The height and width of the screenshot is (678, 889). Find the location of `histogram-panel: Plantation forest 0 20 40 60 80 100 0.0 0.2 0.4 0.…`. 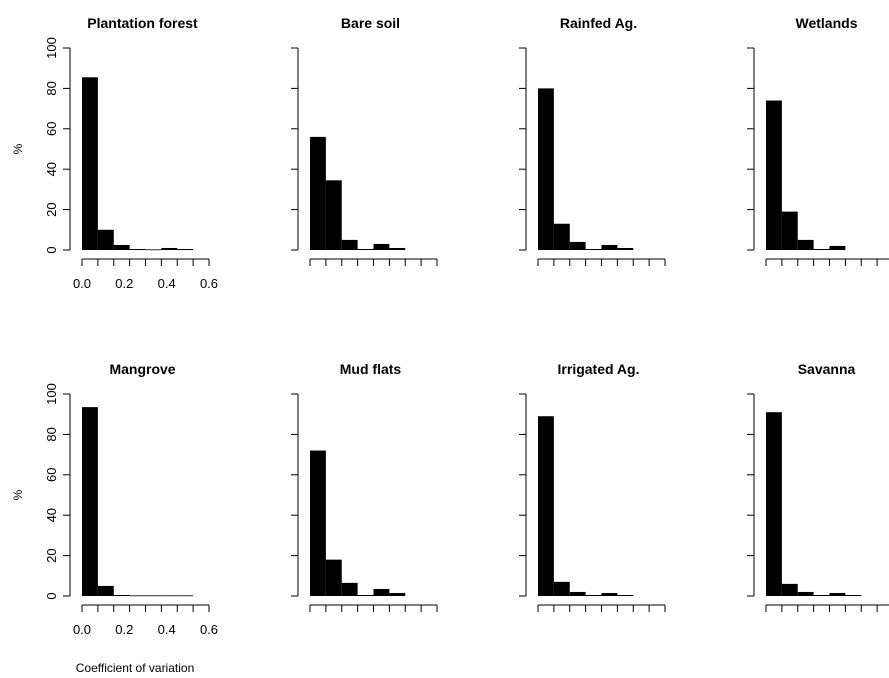

histogram-panel: Plantation forest 0 20 40 60 80 100 0.0 0.2 0.4 0.… is located at coordinates (131, 153).